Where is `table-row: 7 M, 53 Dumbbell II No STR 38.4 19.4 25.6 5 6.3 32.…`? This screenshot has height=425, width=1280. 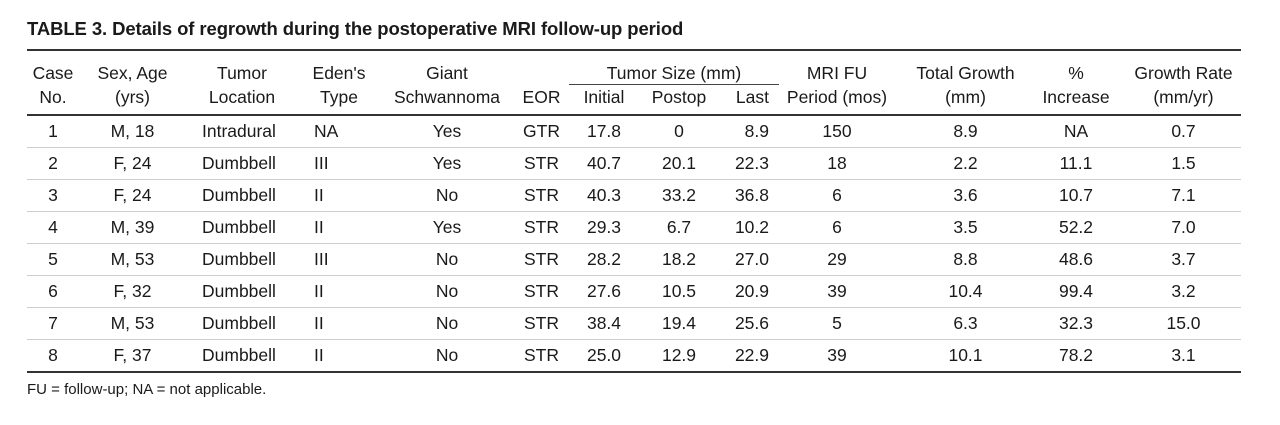 table-row: 7 M, 53 Dumbbell II No STR 38.4 19.4 25.6 5 6.3 32.… is located at coordinates (634, 323).